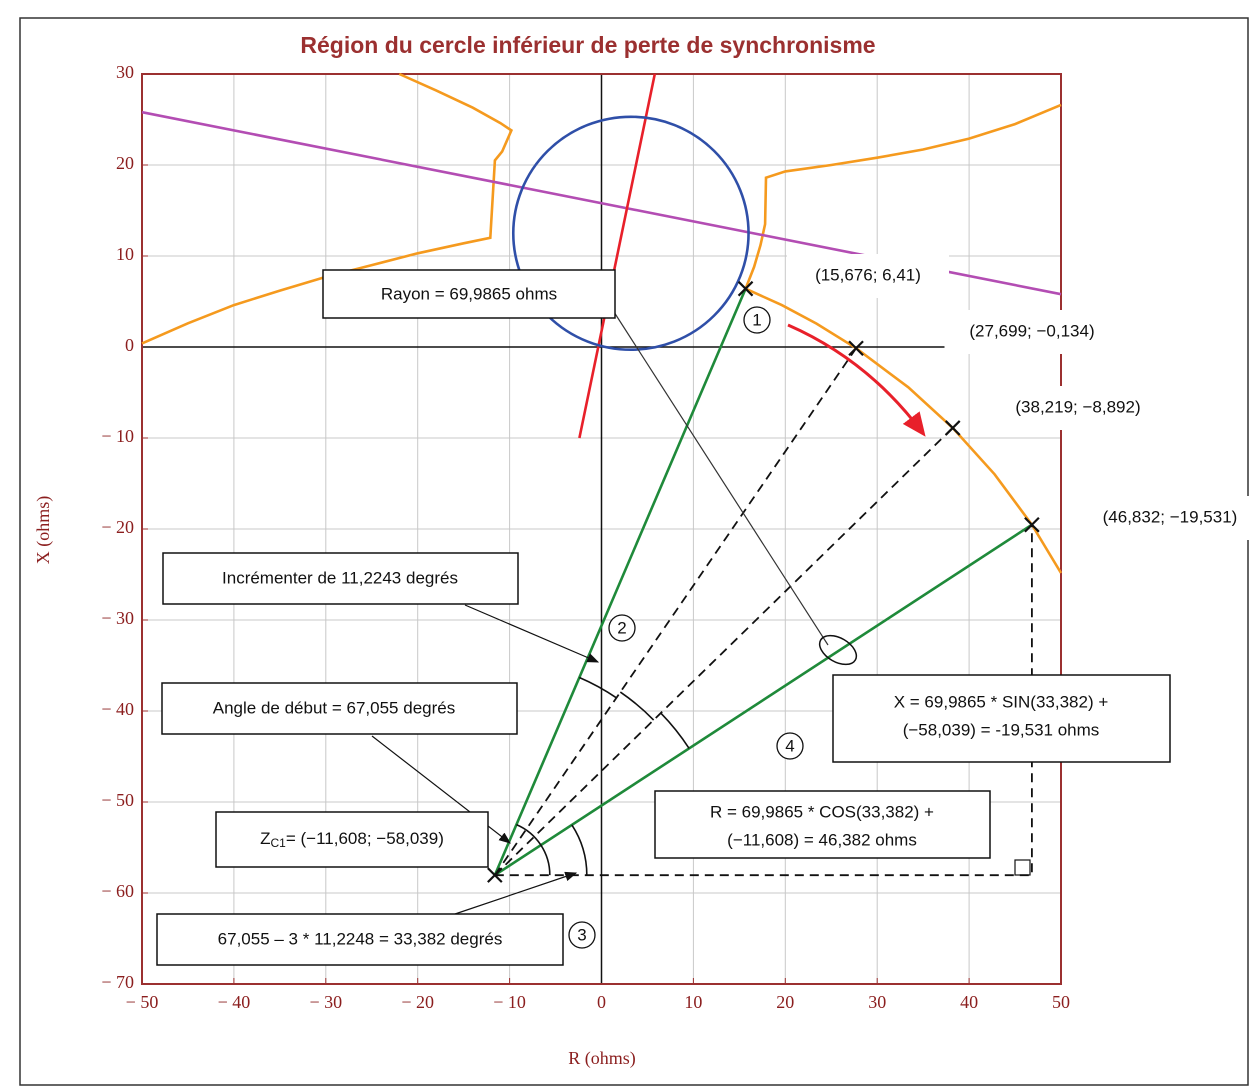 This screenshot has height=1087, width=1250. I want to click on right-angle, so click(1022, 867).